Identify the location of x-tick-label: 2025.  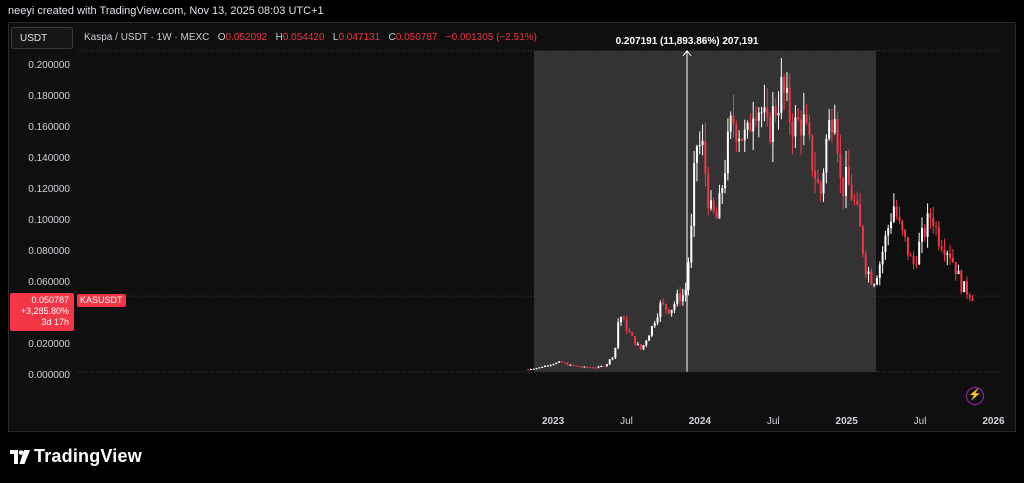
(847, 421).